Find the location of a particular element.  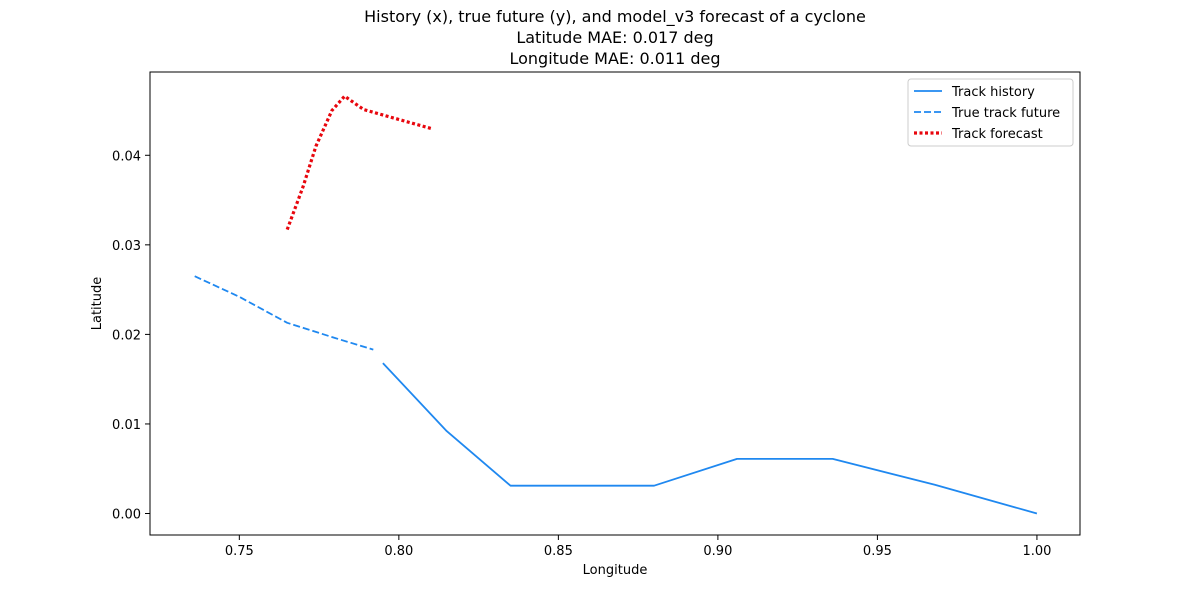

series-line-true-track-future is located at coordinates (284, 313).